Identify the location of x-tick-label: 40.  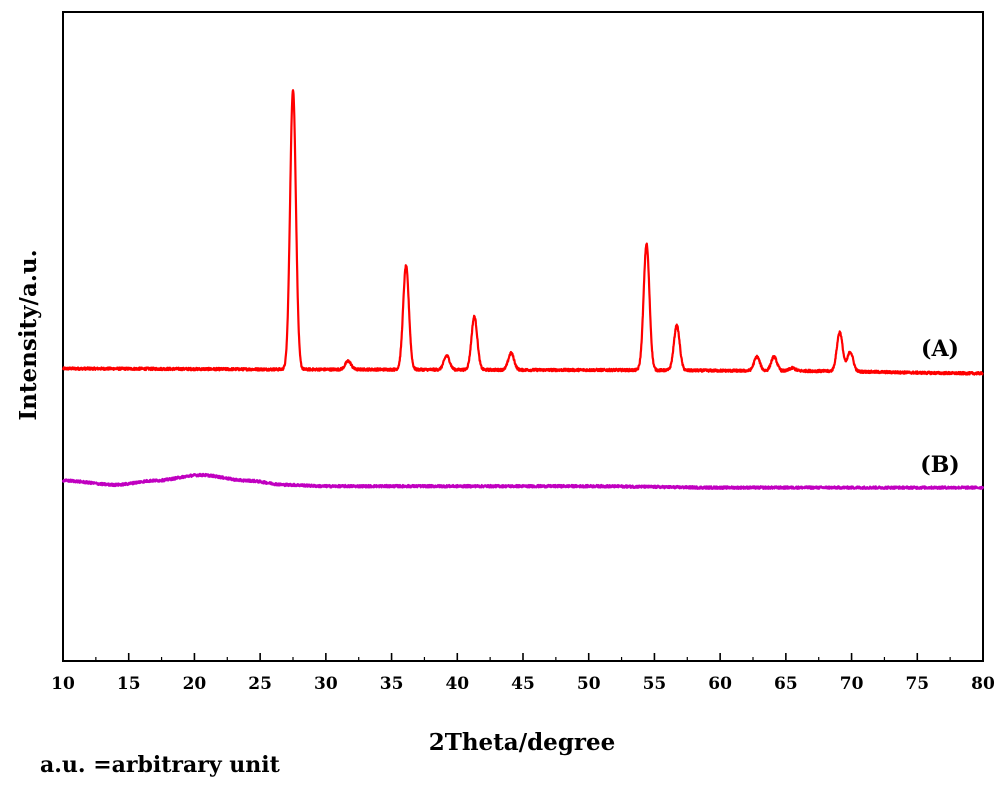
(457, 684).